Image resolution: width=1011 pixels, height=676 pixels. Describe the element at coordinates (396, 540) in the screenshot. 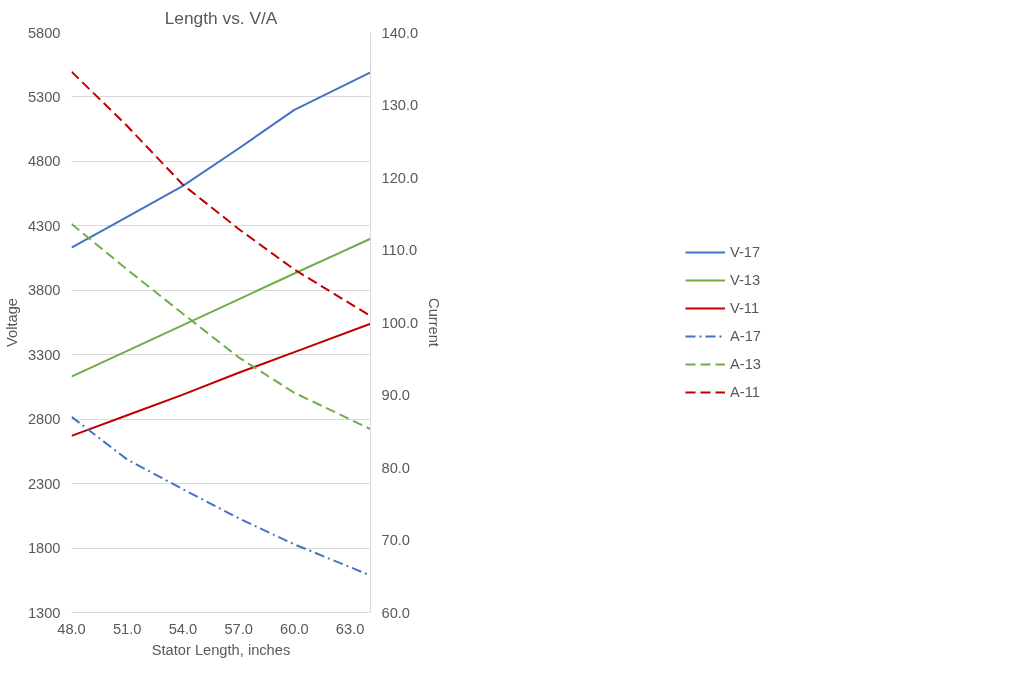

I see `y2-tick-label: 70.0` at that location.